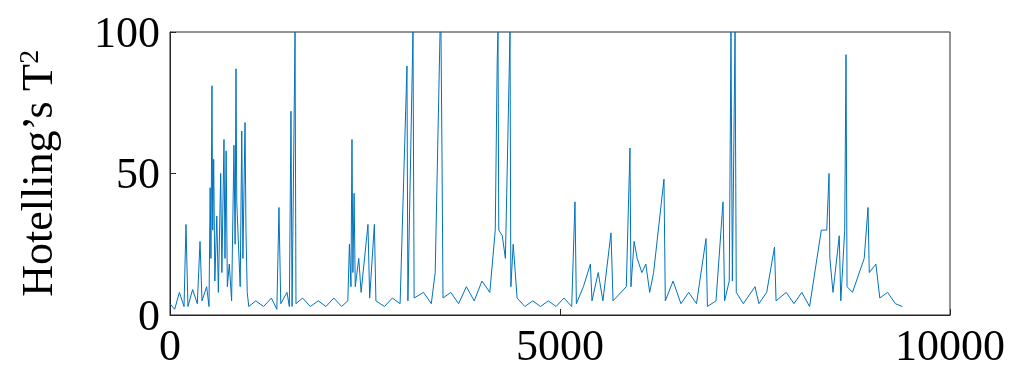 This screenshot has width=1025, height=390. Describe the element at coordinates (37, 173) in the screenshot. I see `y-axis-title: Hotelling’s T2` at that location.